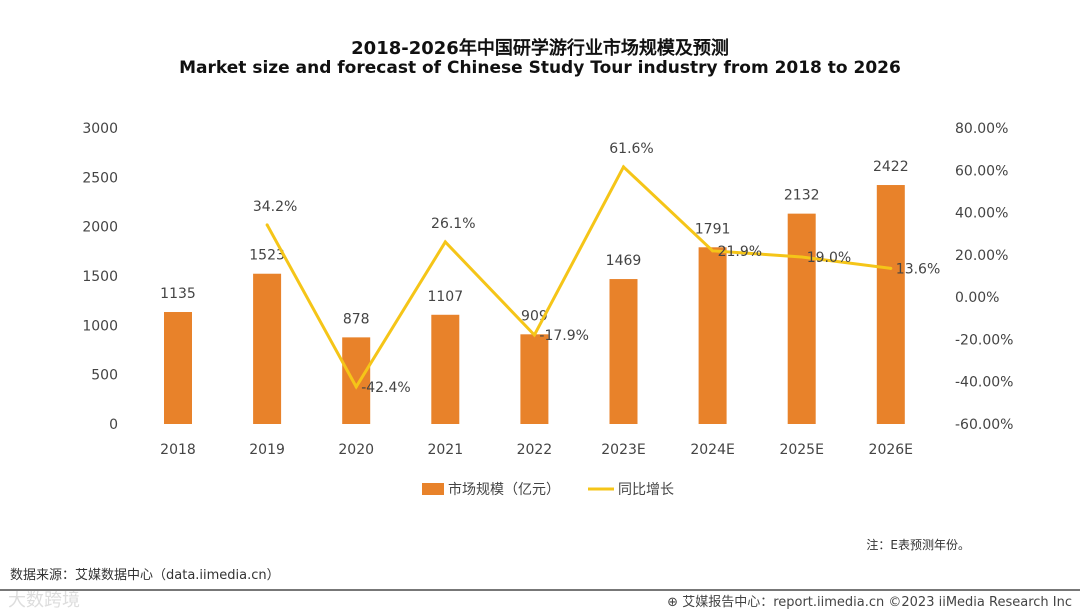 This screenshot has width=1080, height=613. I want to click on x-tick-label: 2022, so click(535, 450).